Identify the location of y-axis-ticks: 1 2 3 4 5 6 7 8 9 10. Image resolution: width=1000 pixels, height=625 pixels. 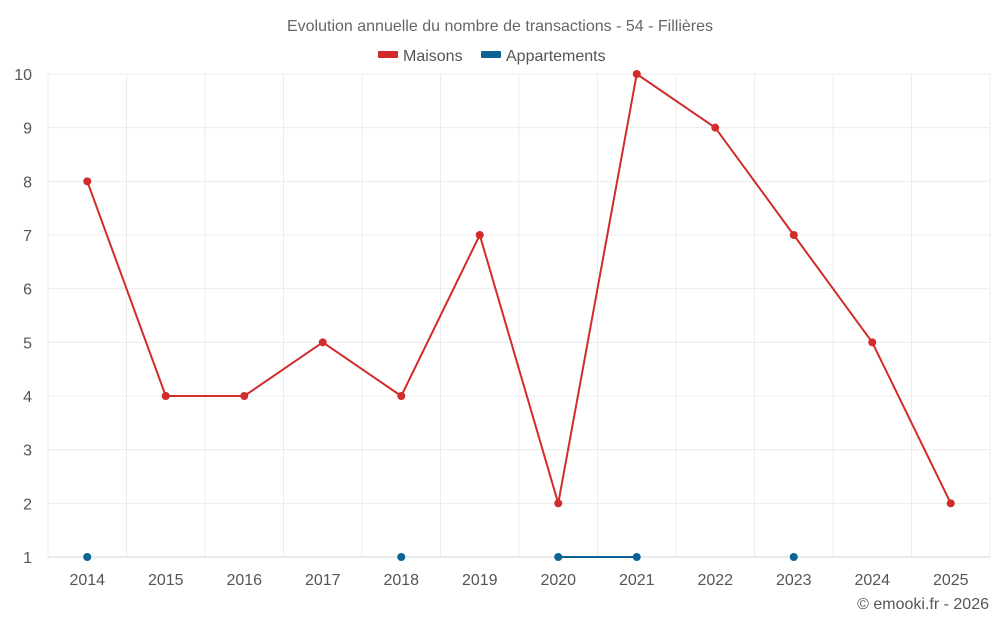
(23, 317).